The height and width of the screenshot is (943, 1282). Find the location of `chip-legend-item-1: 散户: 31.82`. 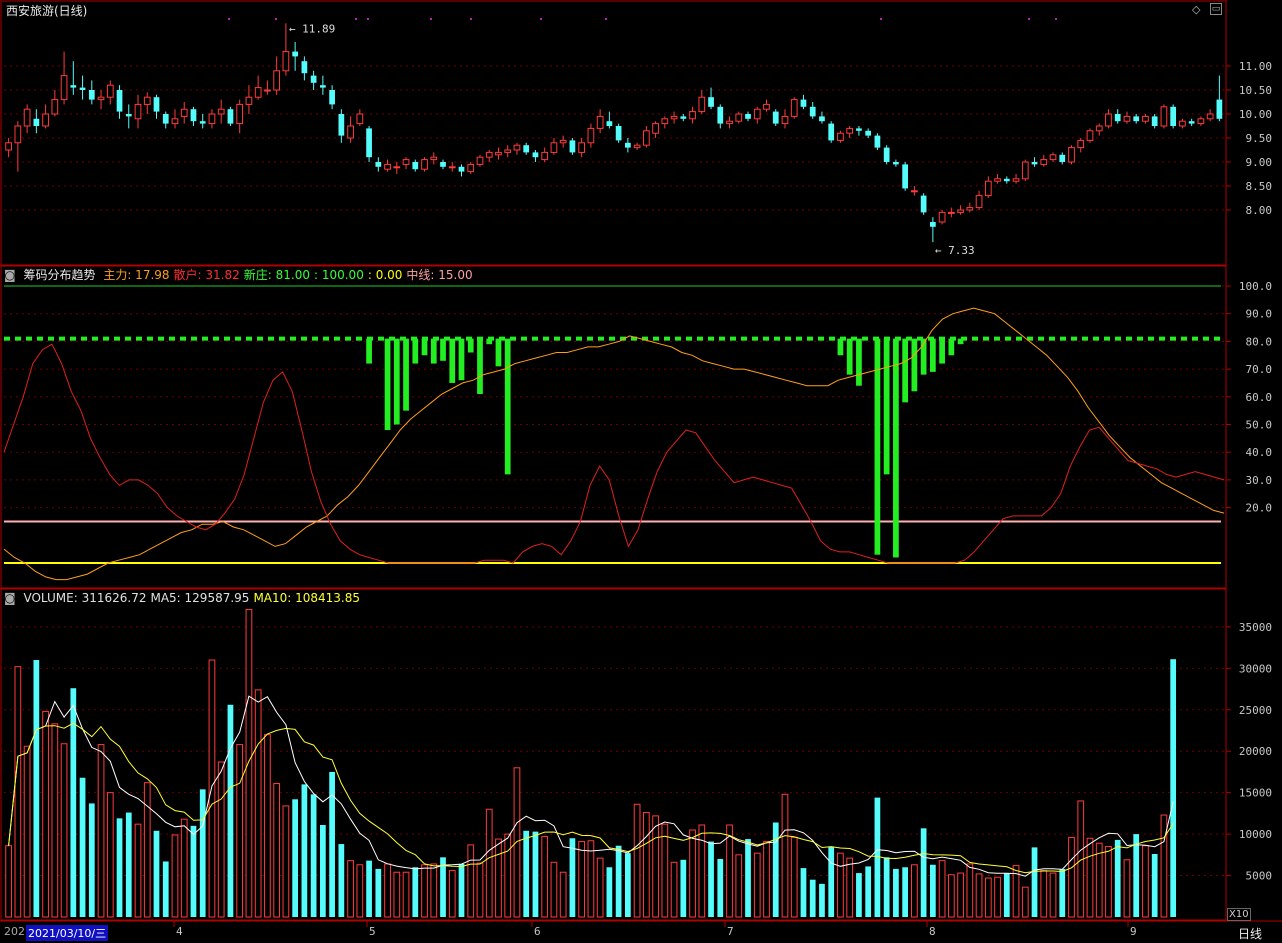

chip-legend-item-1: 散户: 31.82 is located at coordinates (206, 275).